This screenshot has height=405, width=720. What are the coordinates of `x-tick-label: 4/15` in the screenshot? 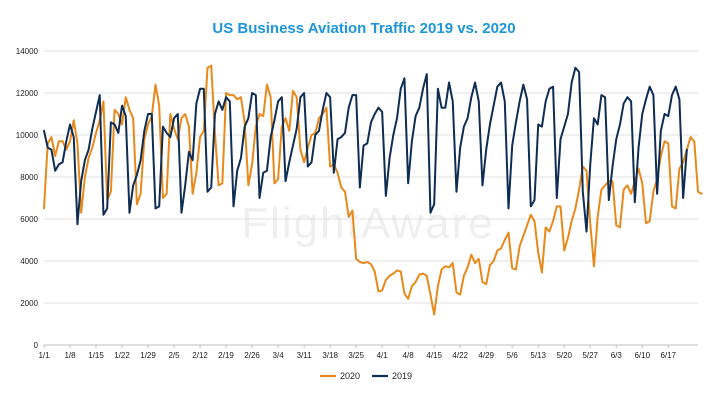 It's located at (434, 355).